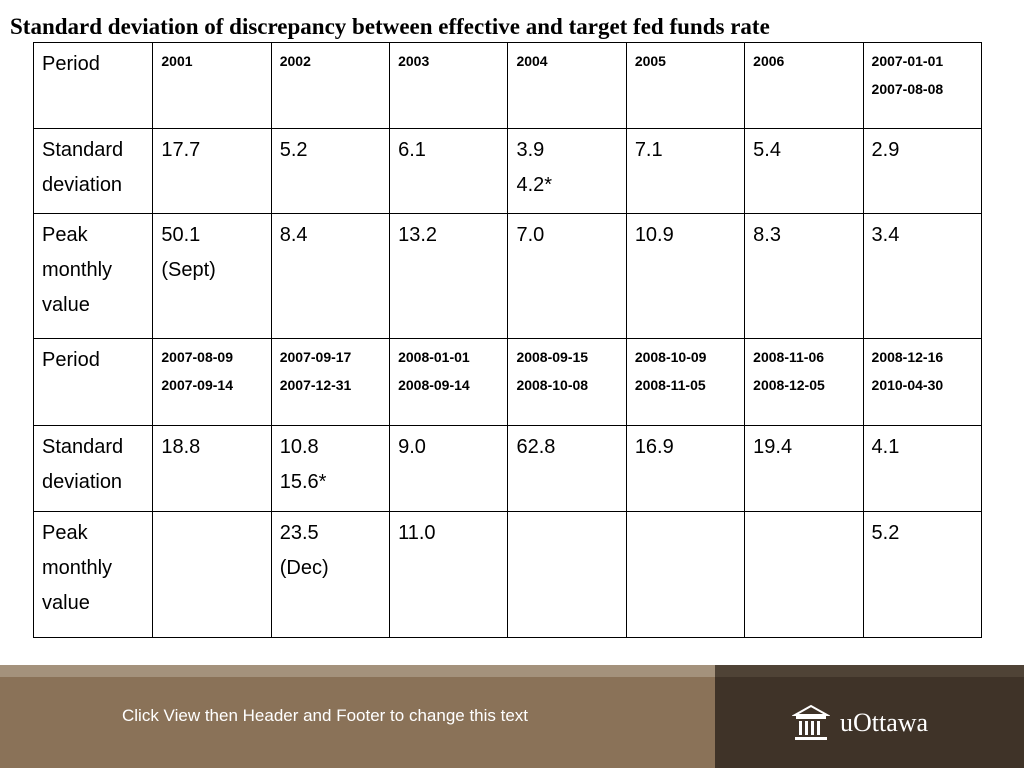  I want to click on table-cell: 62.8, so click(567, 468).